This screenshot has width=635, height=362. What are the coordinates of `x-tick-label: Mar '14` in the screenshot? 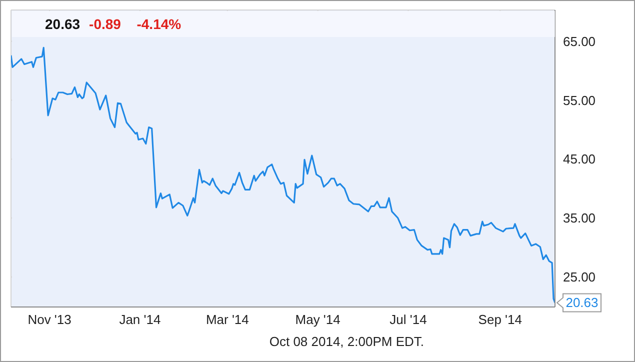 It's located at (227, 320).